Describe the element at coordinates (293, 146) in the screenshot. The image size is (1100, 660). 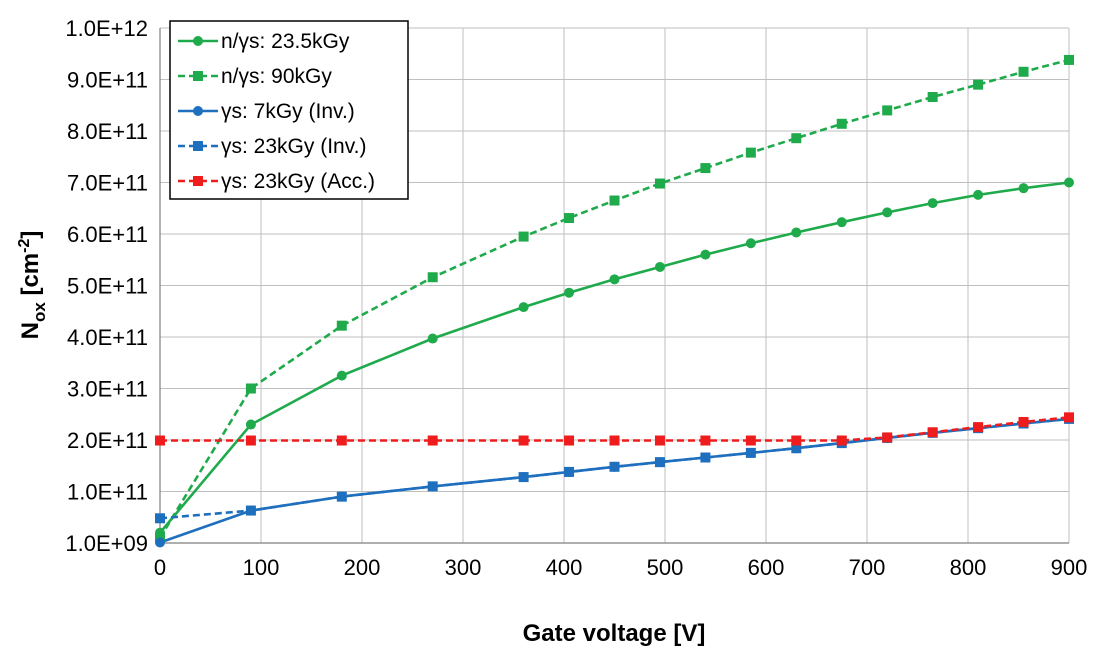
I see `legend-label: γs: 23kGy (Inv.)` at that location.